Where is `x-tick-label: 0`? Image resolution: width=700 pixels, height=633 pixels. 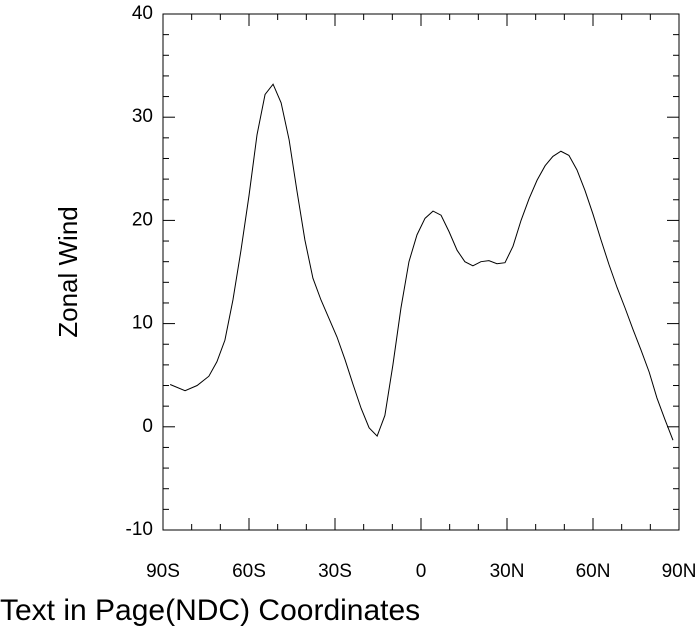
x-tick-label: 0 is located at coordinates (421, 571).